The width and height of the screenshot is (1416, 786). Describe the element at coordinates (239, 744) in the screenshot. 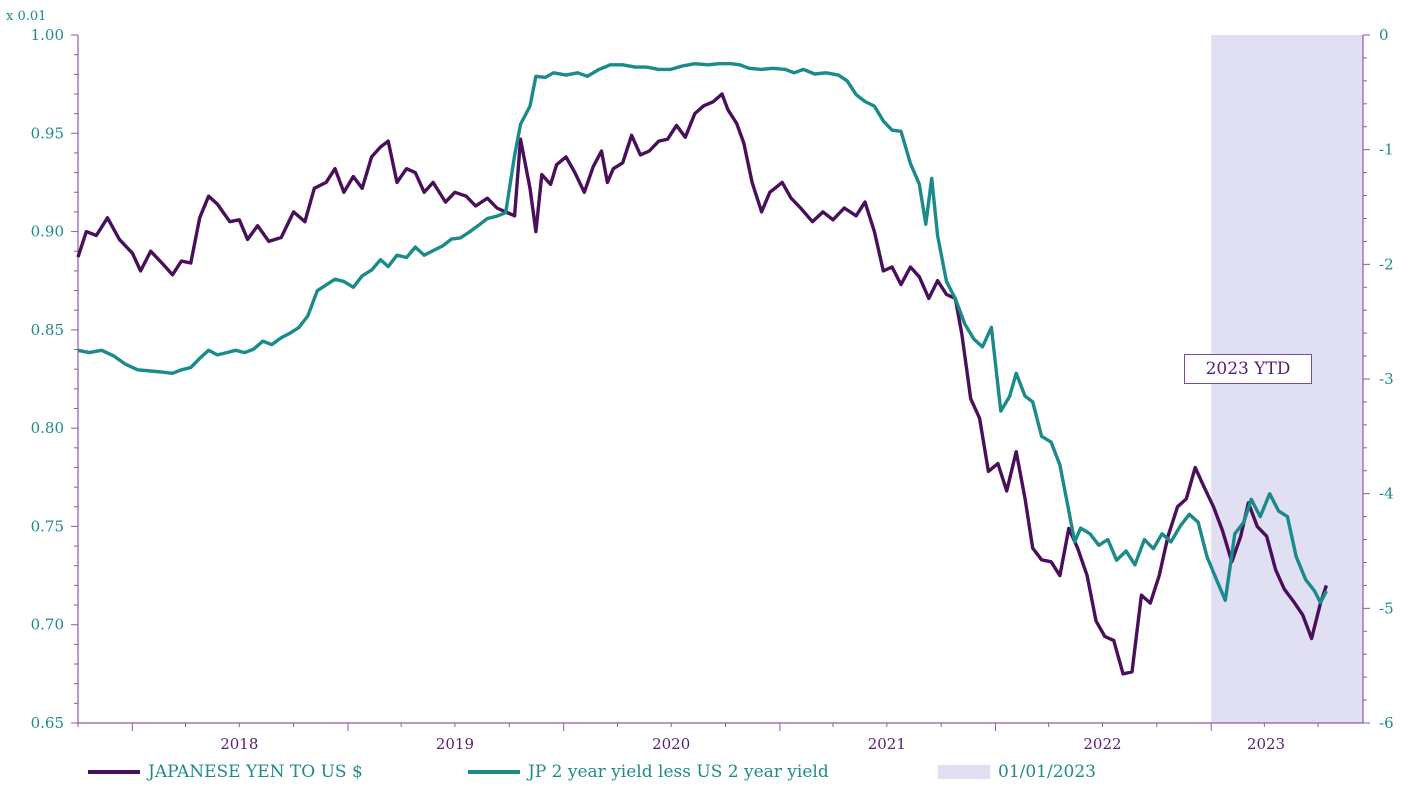

I see `x-tick-label: 2018` at that location.